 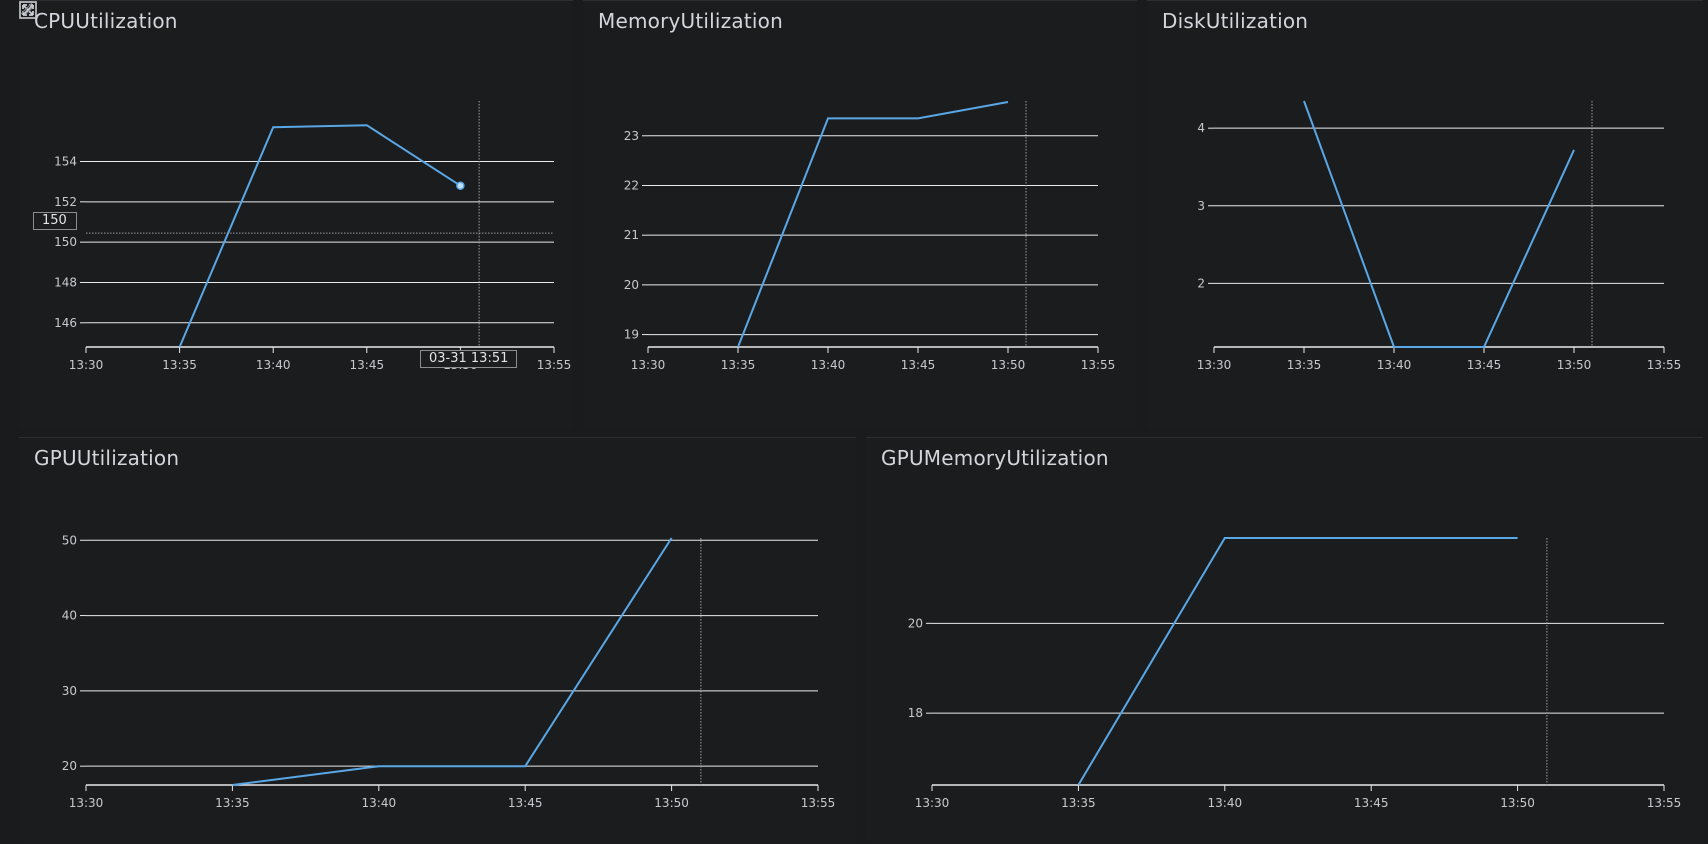 I want to click on gpu-utilization-chart: 20 30 40 50 13:30 13:35 13:40 13:45 13:50 13:55, so click(x=449, y=671).